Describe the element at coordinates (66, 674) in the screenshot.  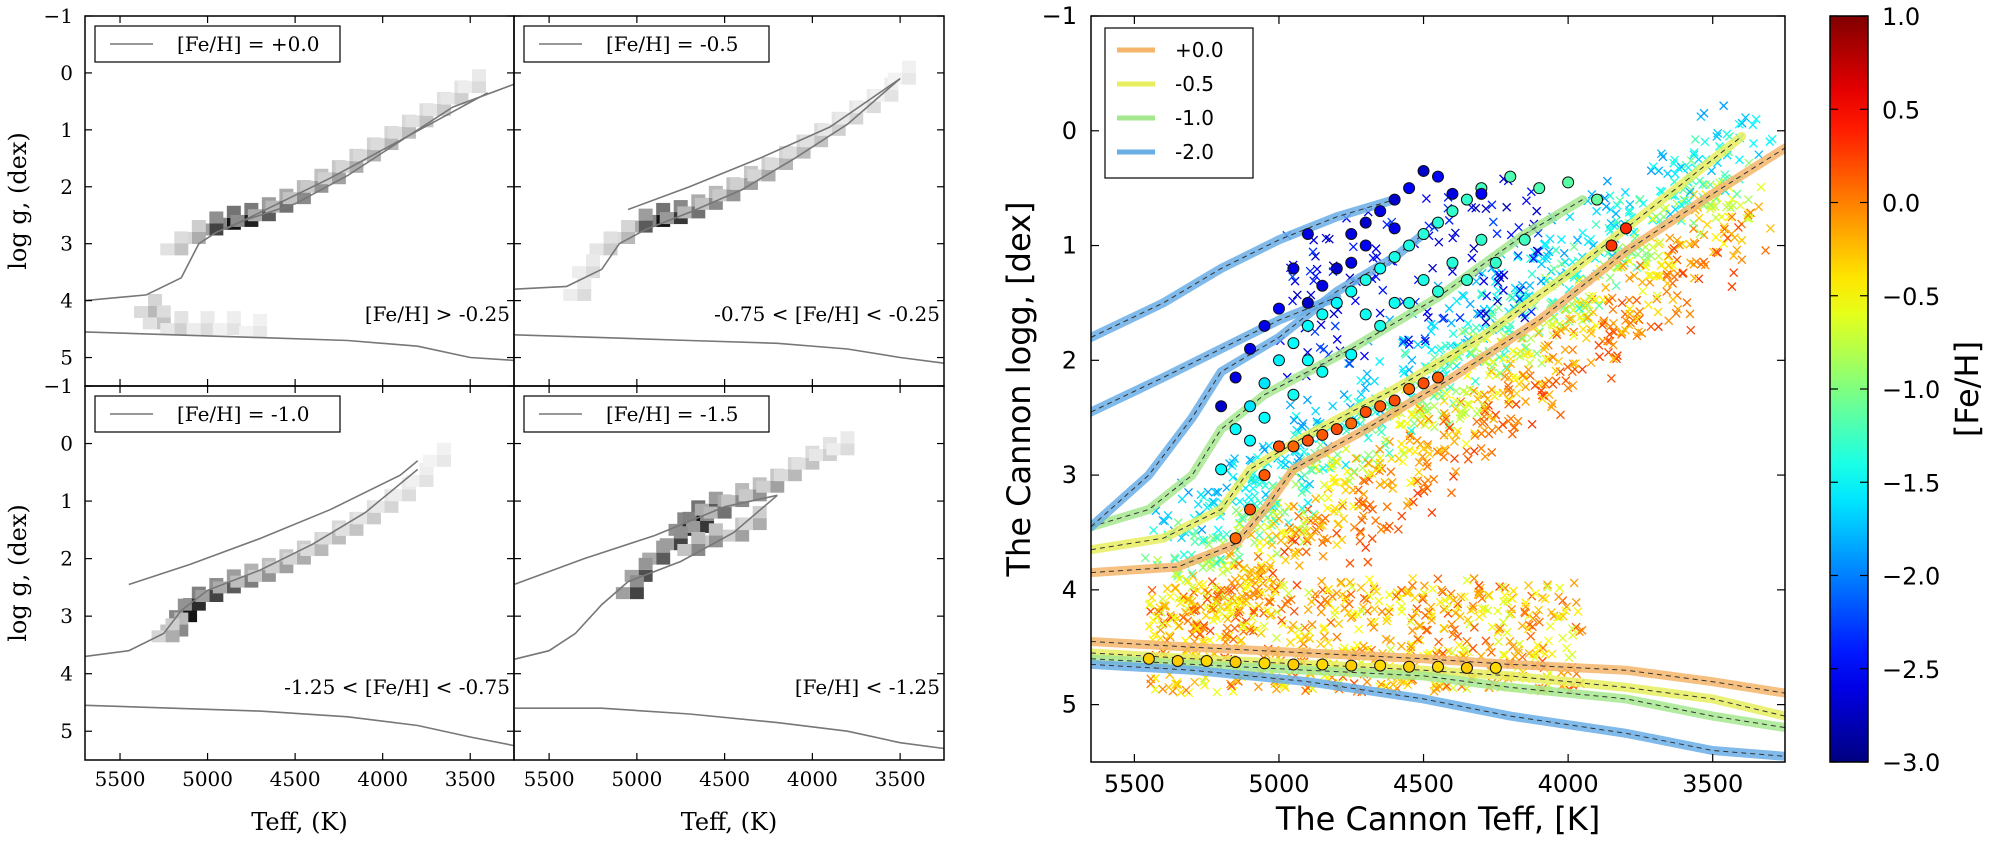
I see `y-tick-label: 4` at that location.